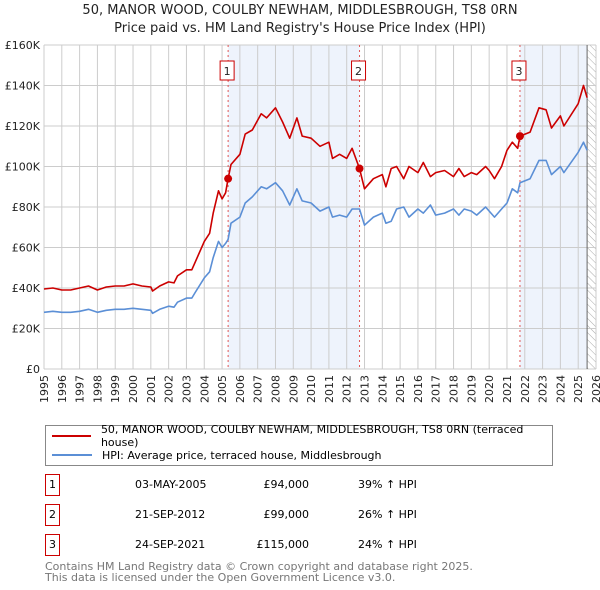 The width and height of the screenshot is (600, 590). What do you see at coordinates (560, 389) in the screenshot?
I see `x-tick-label: 2024` at bounding box center [560, 389].